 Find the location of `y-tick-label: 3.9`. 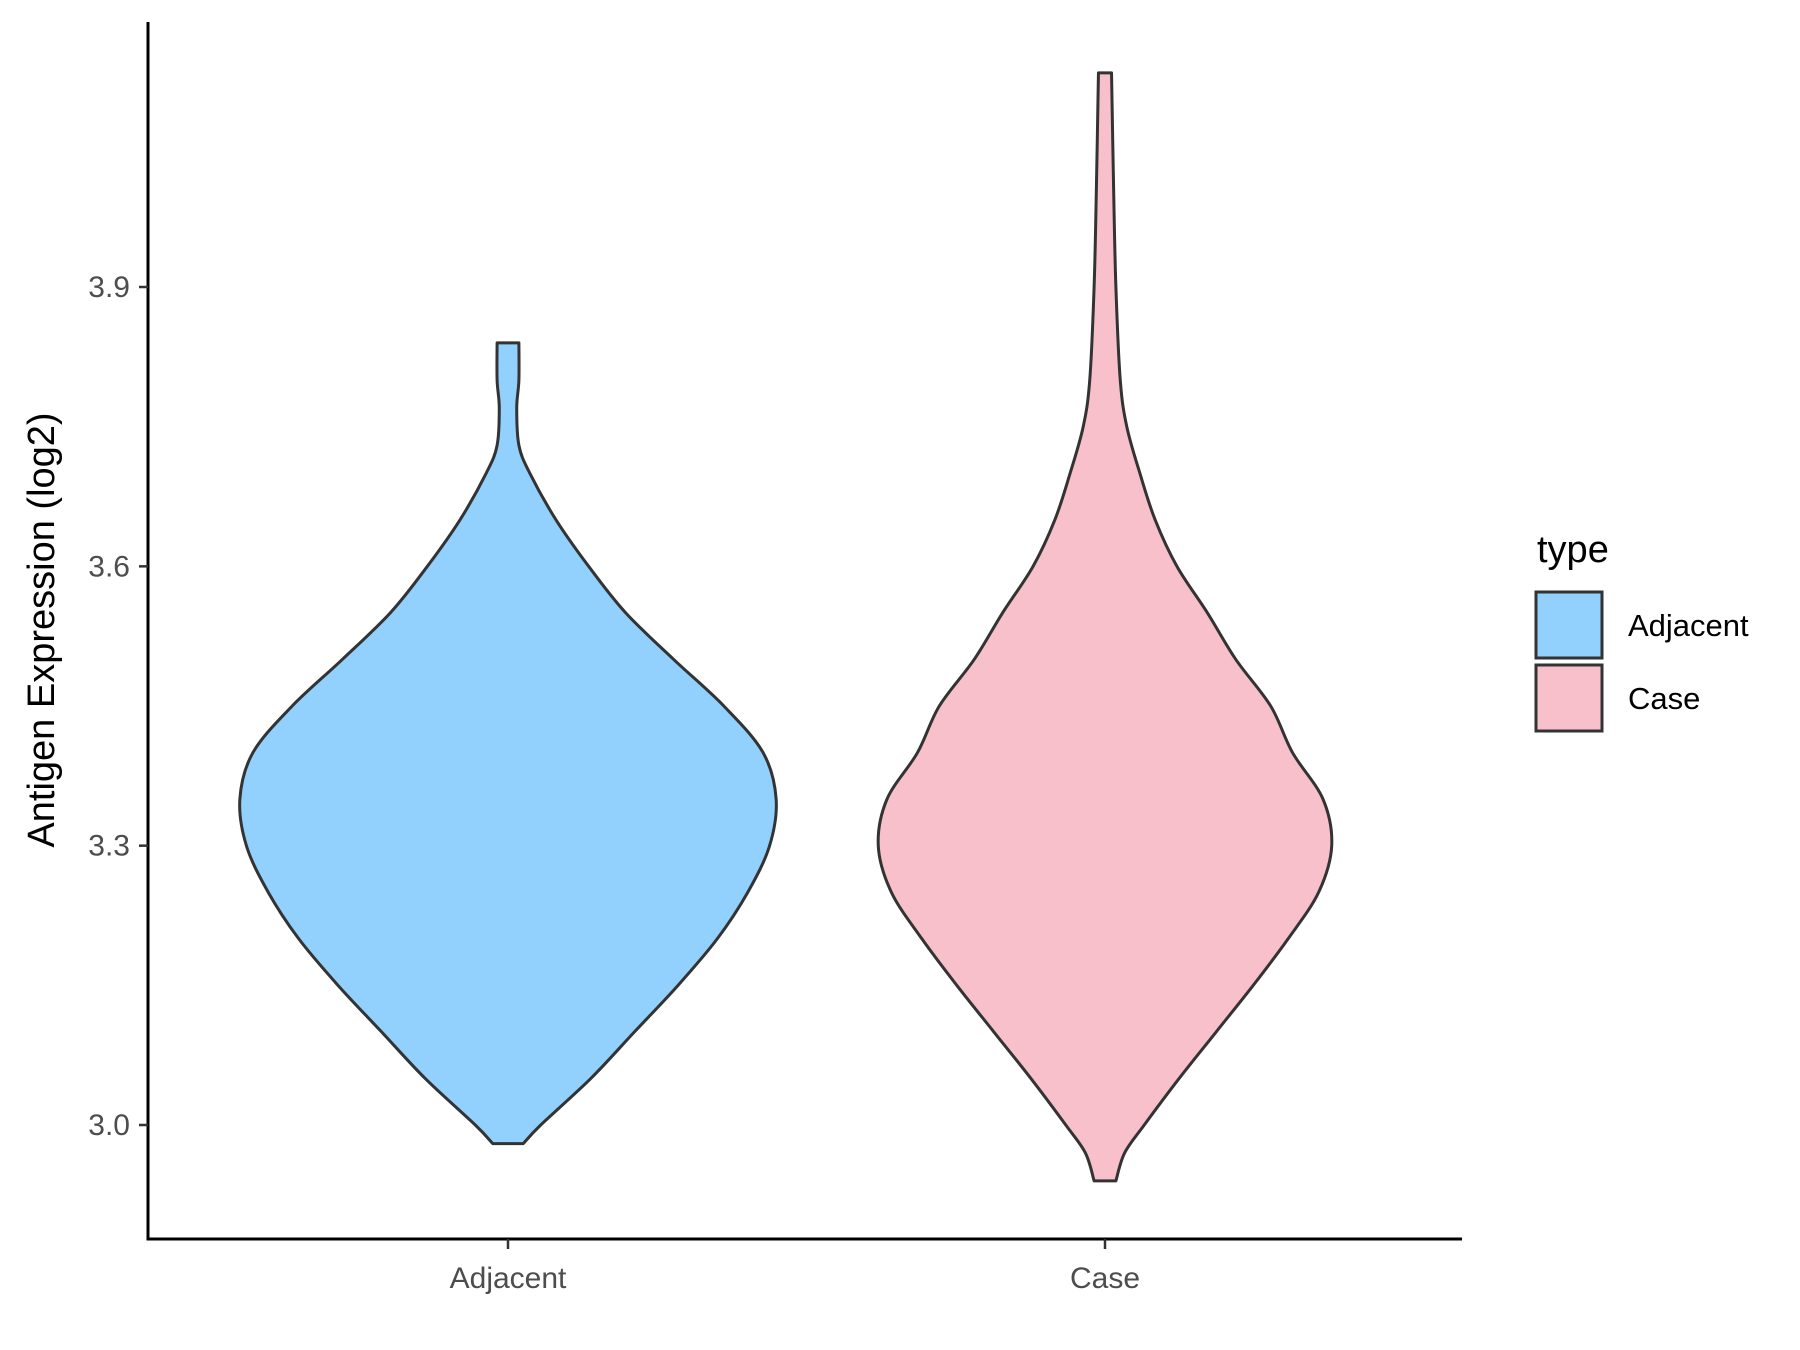

y-tick-label: 3.9 is located at coordinates (109, 287).